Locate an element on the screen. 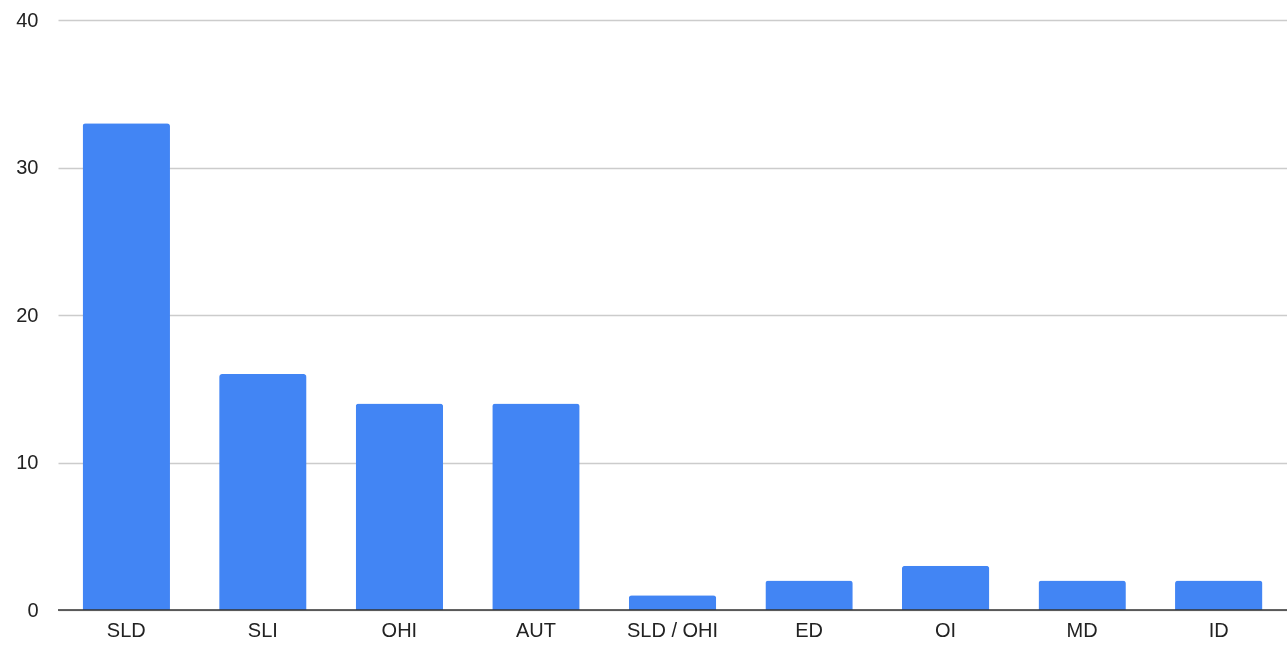 The image size is (1287, 652). x-tick-label: ID is located at coordinates (1218, 629).